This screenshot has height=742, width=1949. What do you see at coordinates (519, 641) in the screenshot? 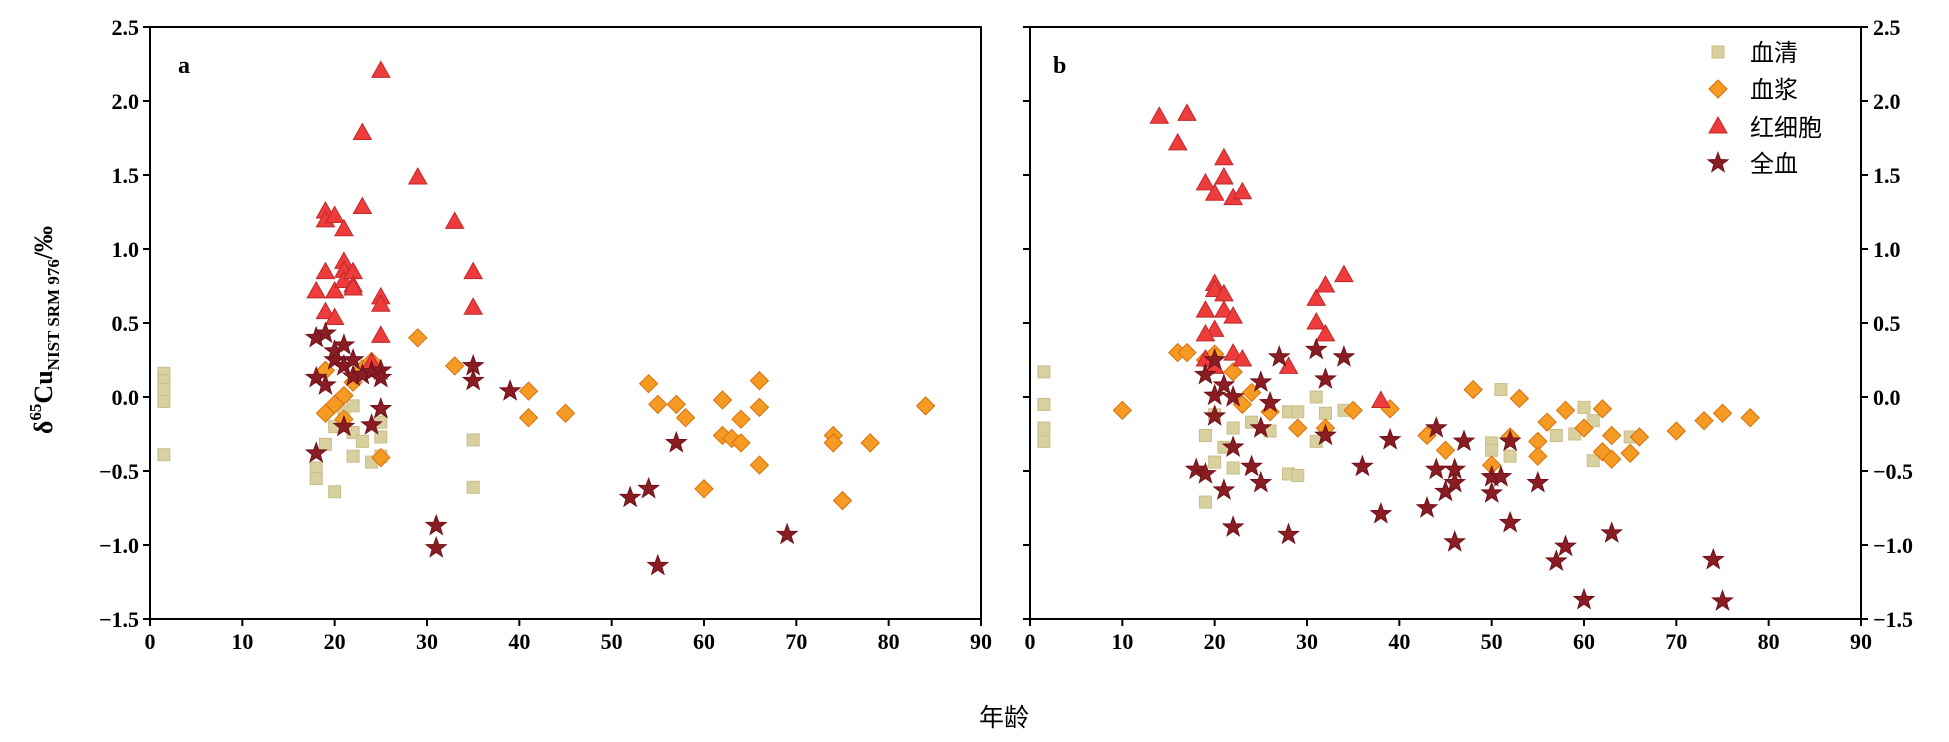
I see `x-tick-label: 40` at bounding box center [519, 641].